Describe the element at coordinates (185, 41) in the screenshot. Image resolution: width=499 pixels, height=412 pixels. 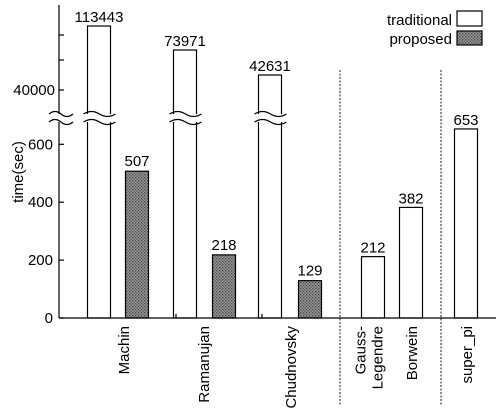
I see `data-label-traditional-1: 73971` at that location.